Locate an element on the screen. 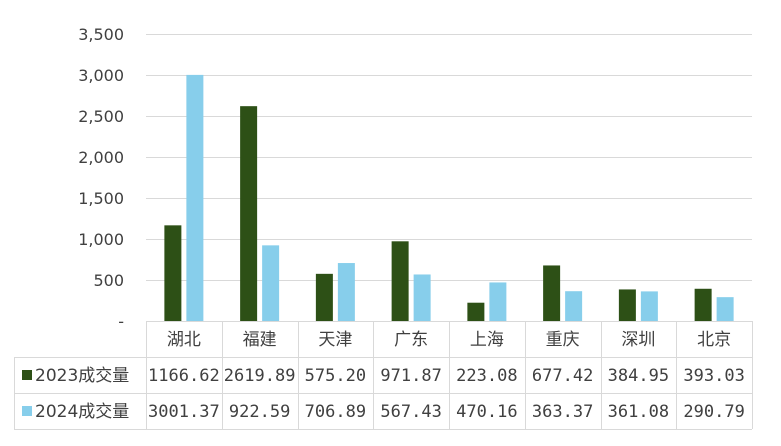  data-label: 706.89 is located at coordinates (335, 412).